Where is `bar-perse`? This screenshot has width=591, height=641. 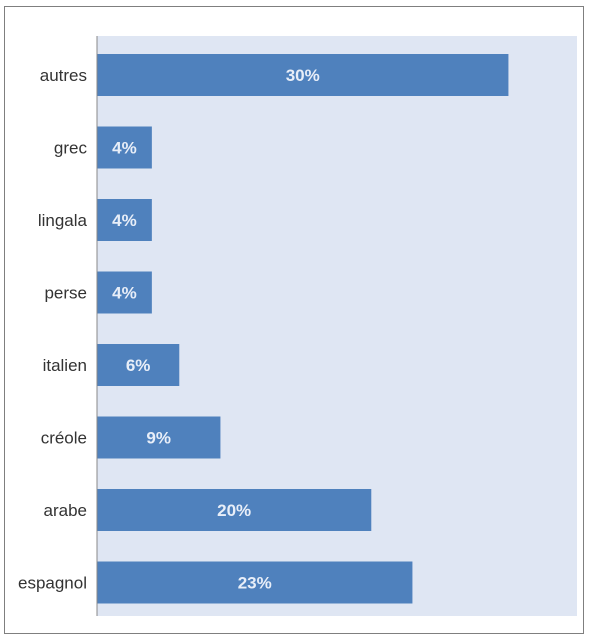 bar-perse is located at coordinates (124, 292).